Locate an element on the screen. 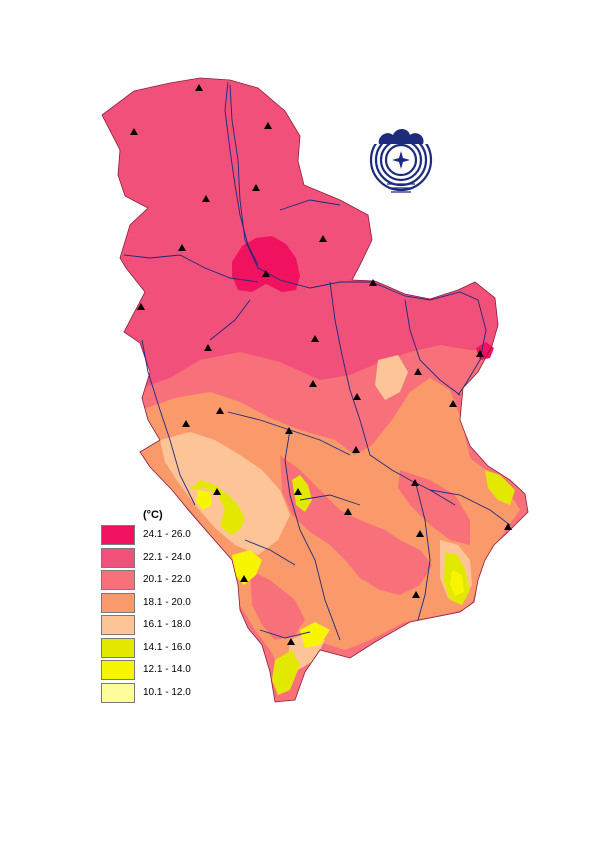 Image resolution: width=595 pixels, height=842 pixels. legend-item: 20.1 - 22.0 is located at coordinates (156, 580).